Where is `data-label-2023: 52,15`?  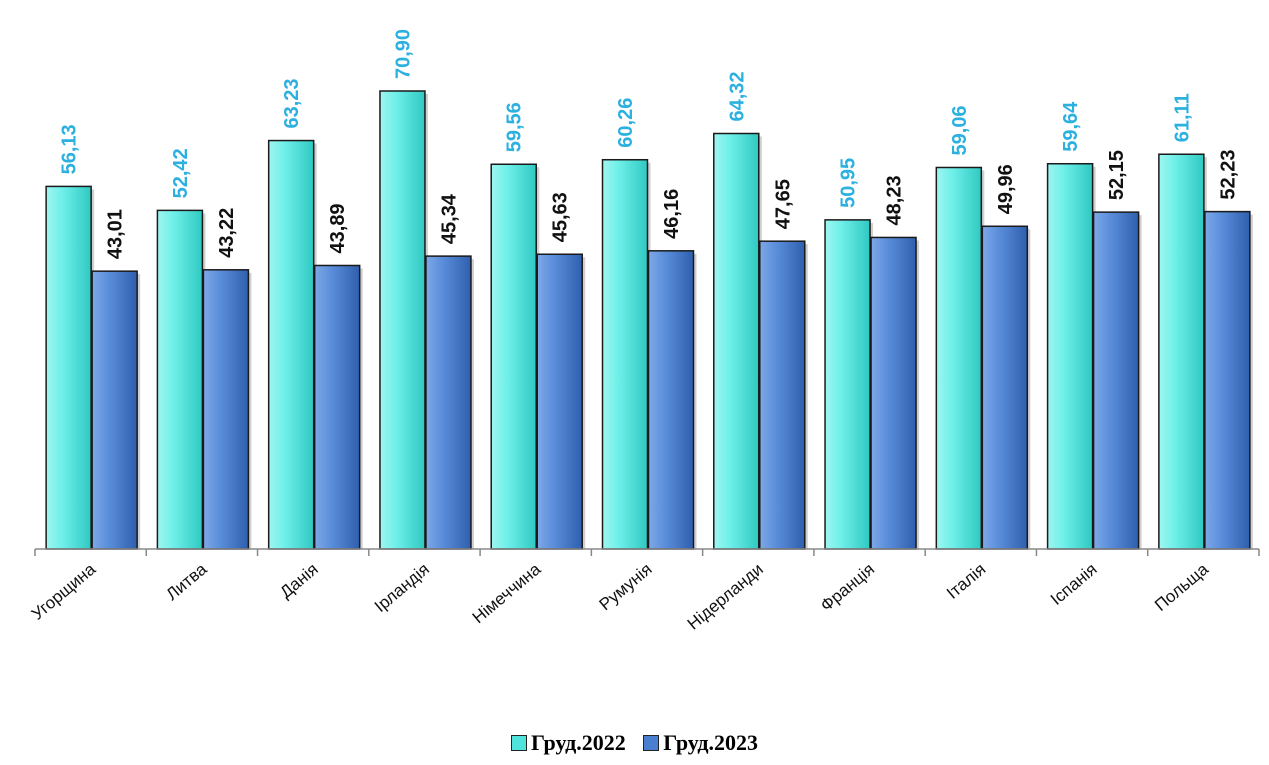 data-label-2023: 52,15 is located at coordinates (1117, 175).